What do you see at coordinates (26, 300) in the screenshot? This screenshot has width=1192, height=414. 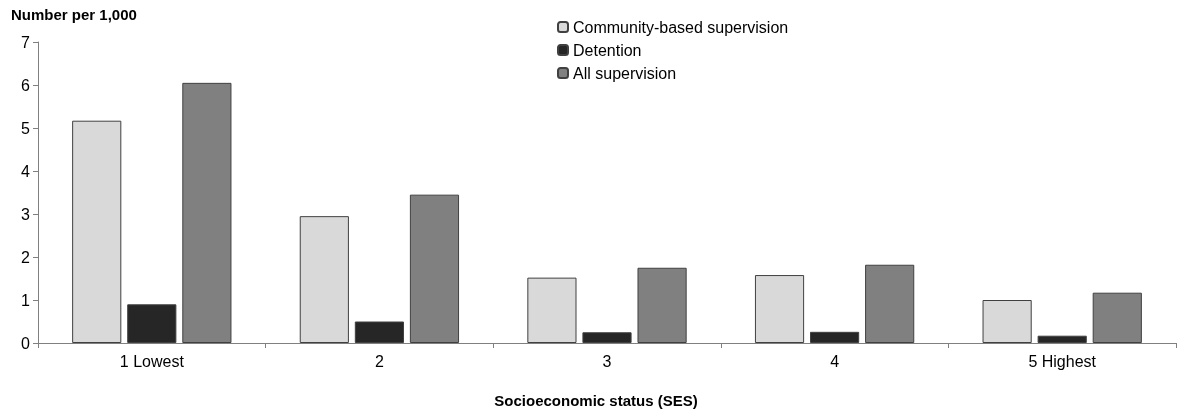 I see `y-tick-label: 1` at bounding box center [26, 300].